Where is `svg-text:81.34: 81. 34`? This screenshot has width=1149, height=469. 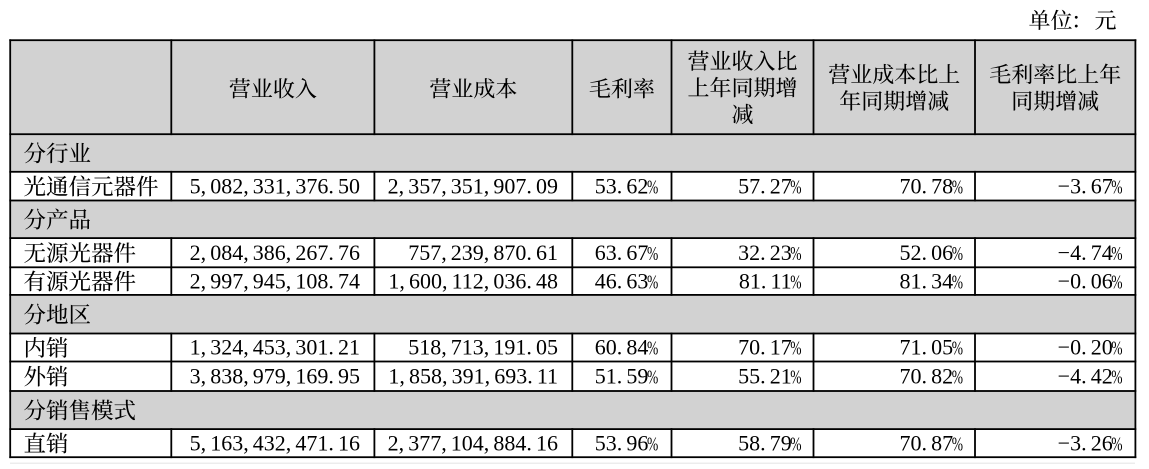
svg-text:81.34: 81. 34 is located at coordinates (927, 280).